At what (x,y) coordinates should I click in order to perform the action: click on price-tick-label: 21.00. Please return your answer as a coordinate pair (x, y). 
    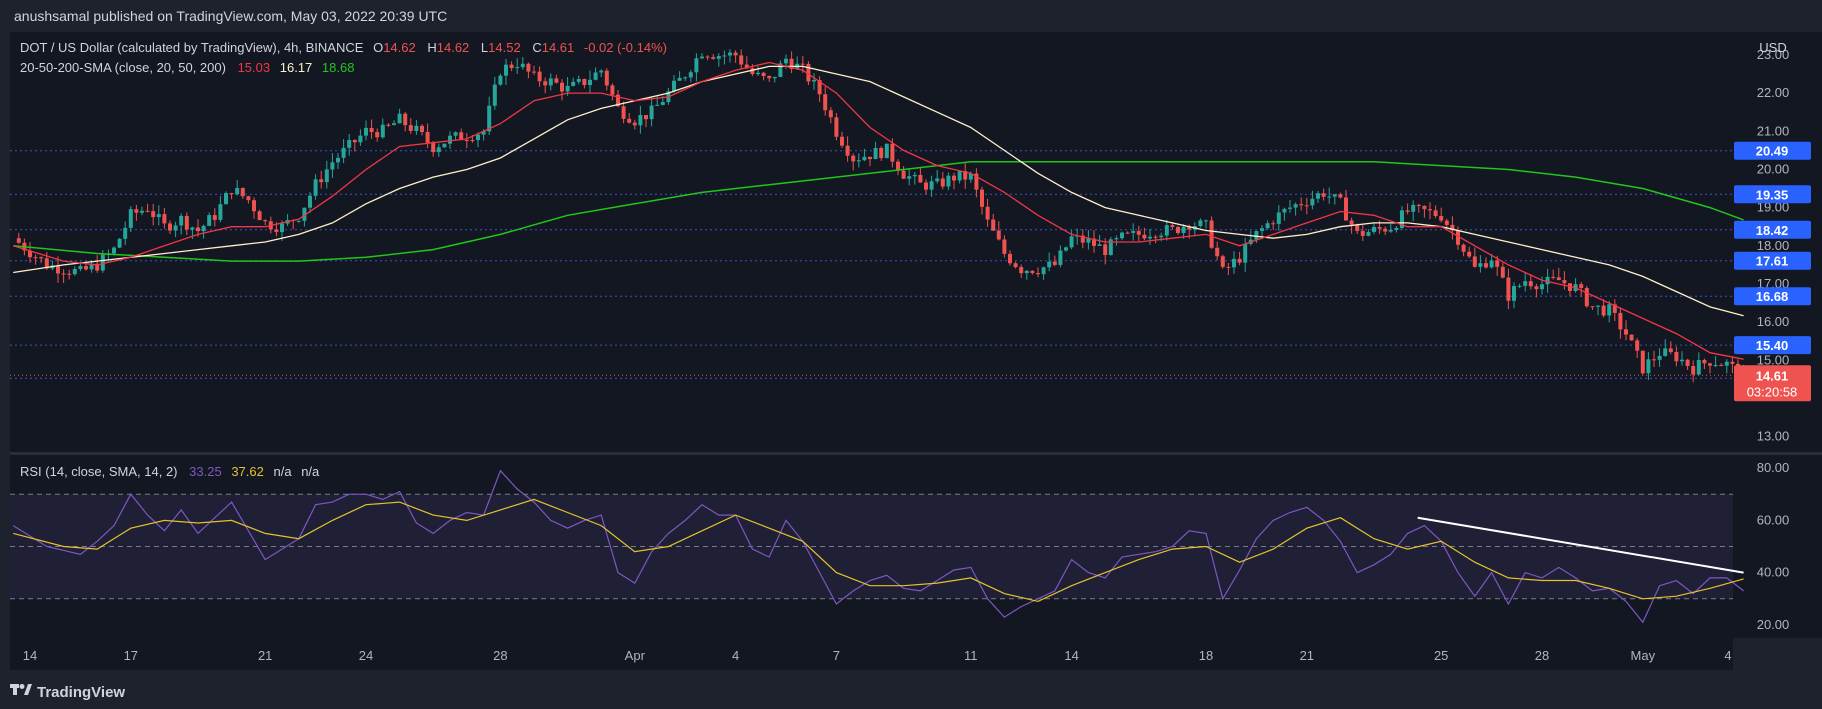
    Looking at the image, I should click on (1773, 130).